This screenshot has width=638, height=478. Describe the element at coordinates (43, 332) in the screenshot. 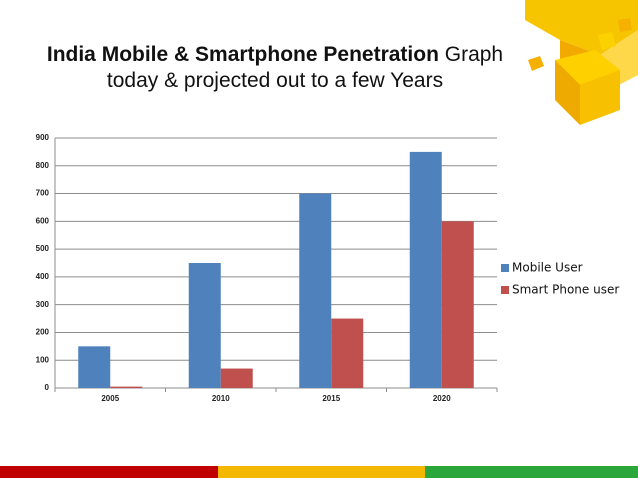

I see `y-tick-label: 200` at that location.